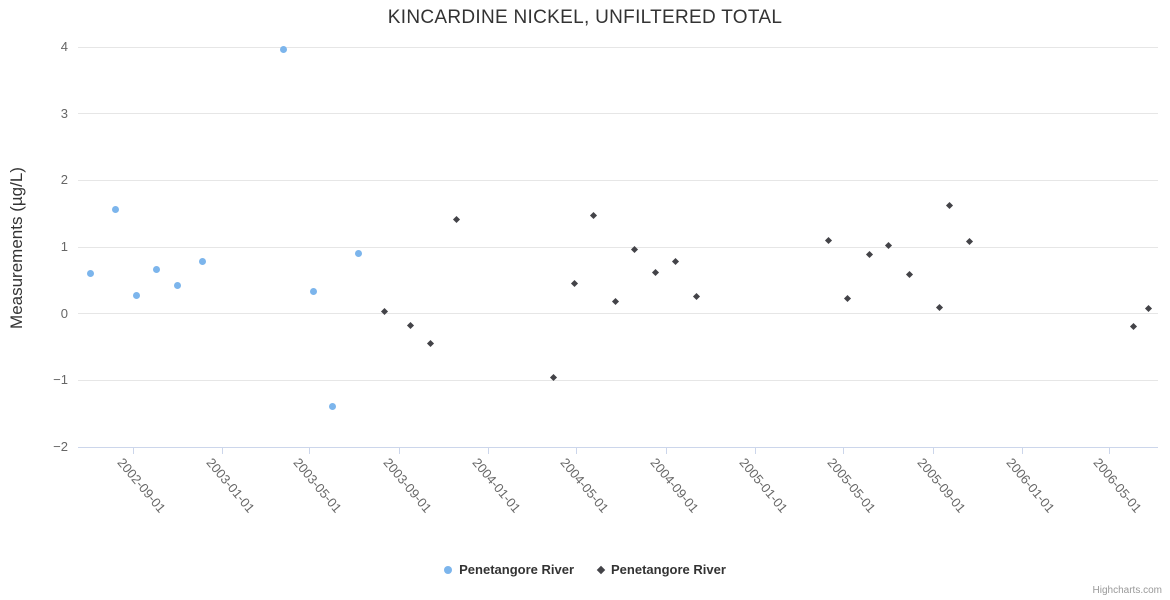 Image resolution: width=1170 pixels, height=600 pixels. What do you see at coordinates (1117, 485) in the screenshot?
I see `x-axis-label: 2006-05-01` at bounding box center [1117, 485].